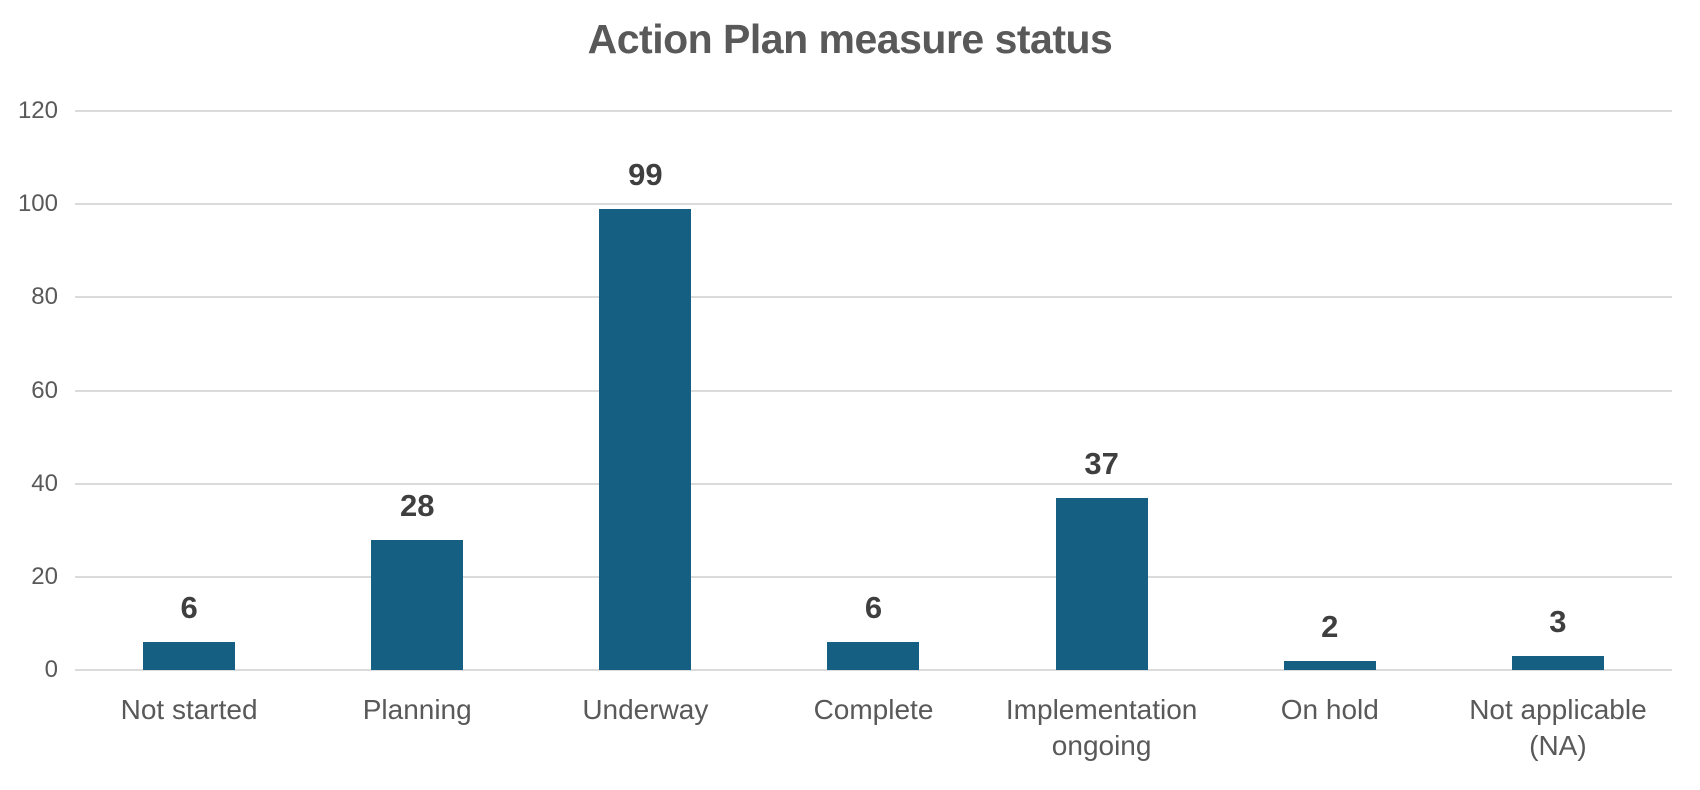 The image size is (1700, 790). What do you see at coordinates (1557, 663) in the screenshot?
I see `bar-not-applicable-na-` at bounding box center [1557, 663].